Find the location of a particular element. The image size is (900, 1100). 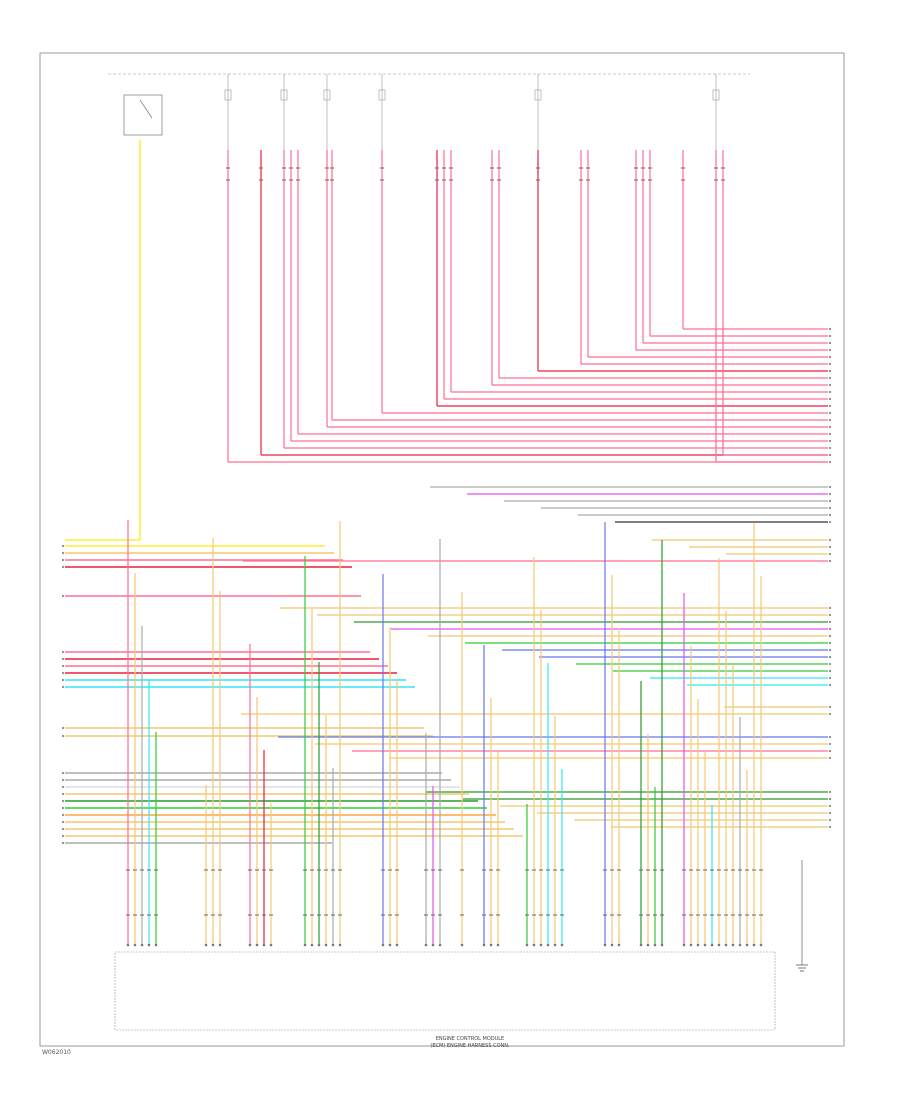

figure-id: W062010 is located at coordinates (56, 1052).